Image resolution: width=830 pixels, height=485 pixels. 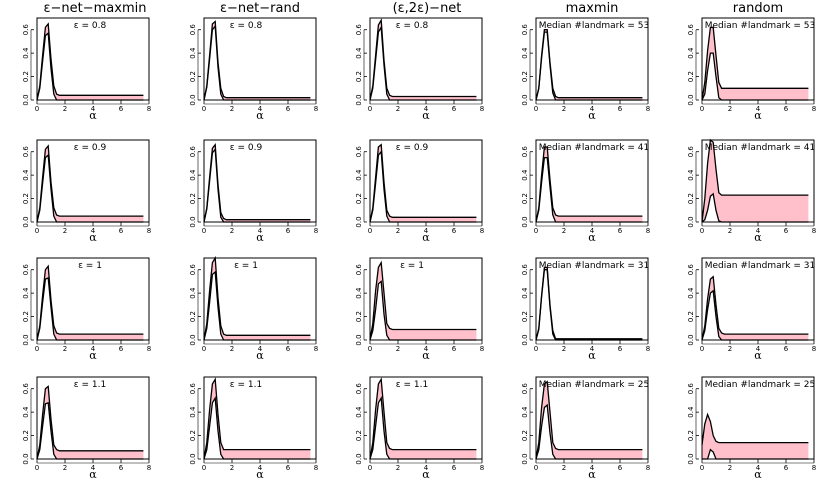 I want to click on panel: 0 2 4 6 8 0.0 0.2 0.4 0.6 α ε = 0.9, so click(x=86, y=191).